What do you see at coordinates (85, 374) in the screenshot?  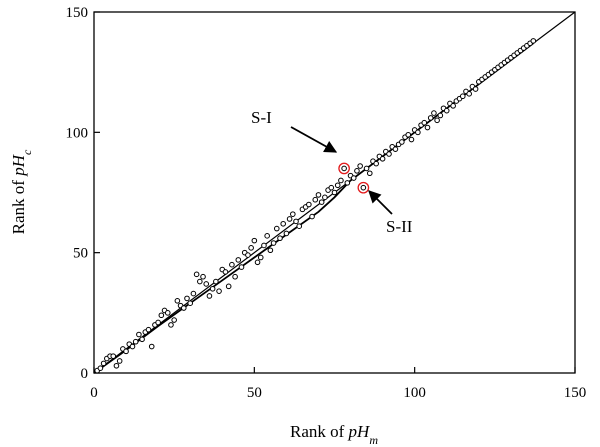 I see `y-tick-label: 0` at bounding box center [85, 374].